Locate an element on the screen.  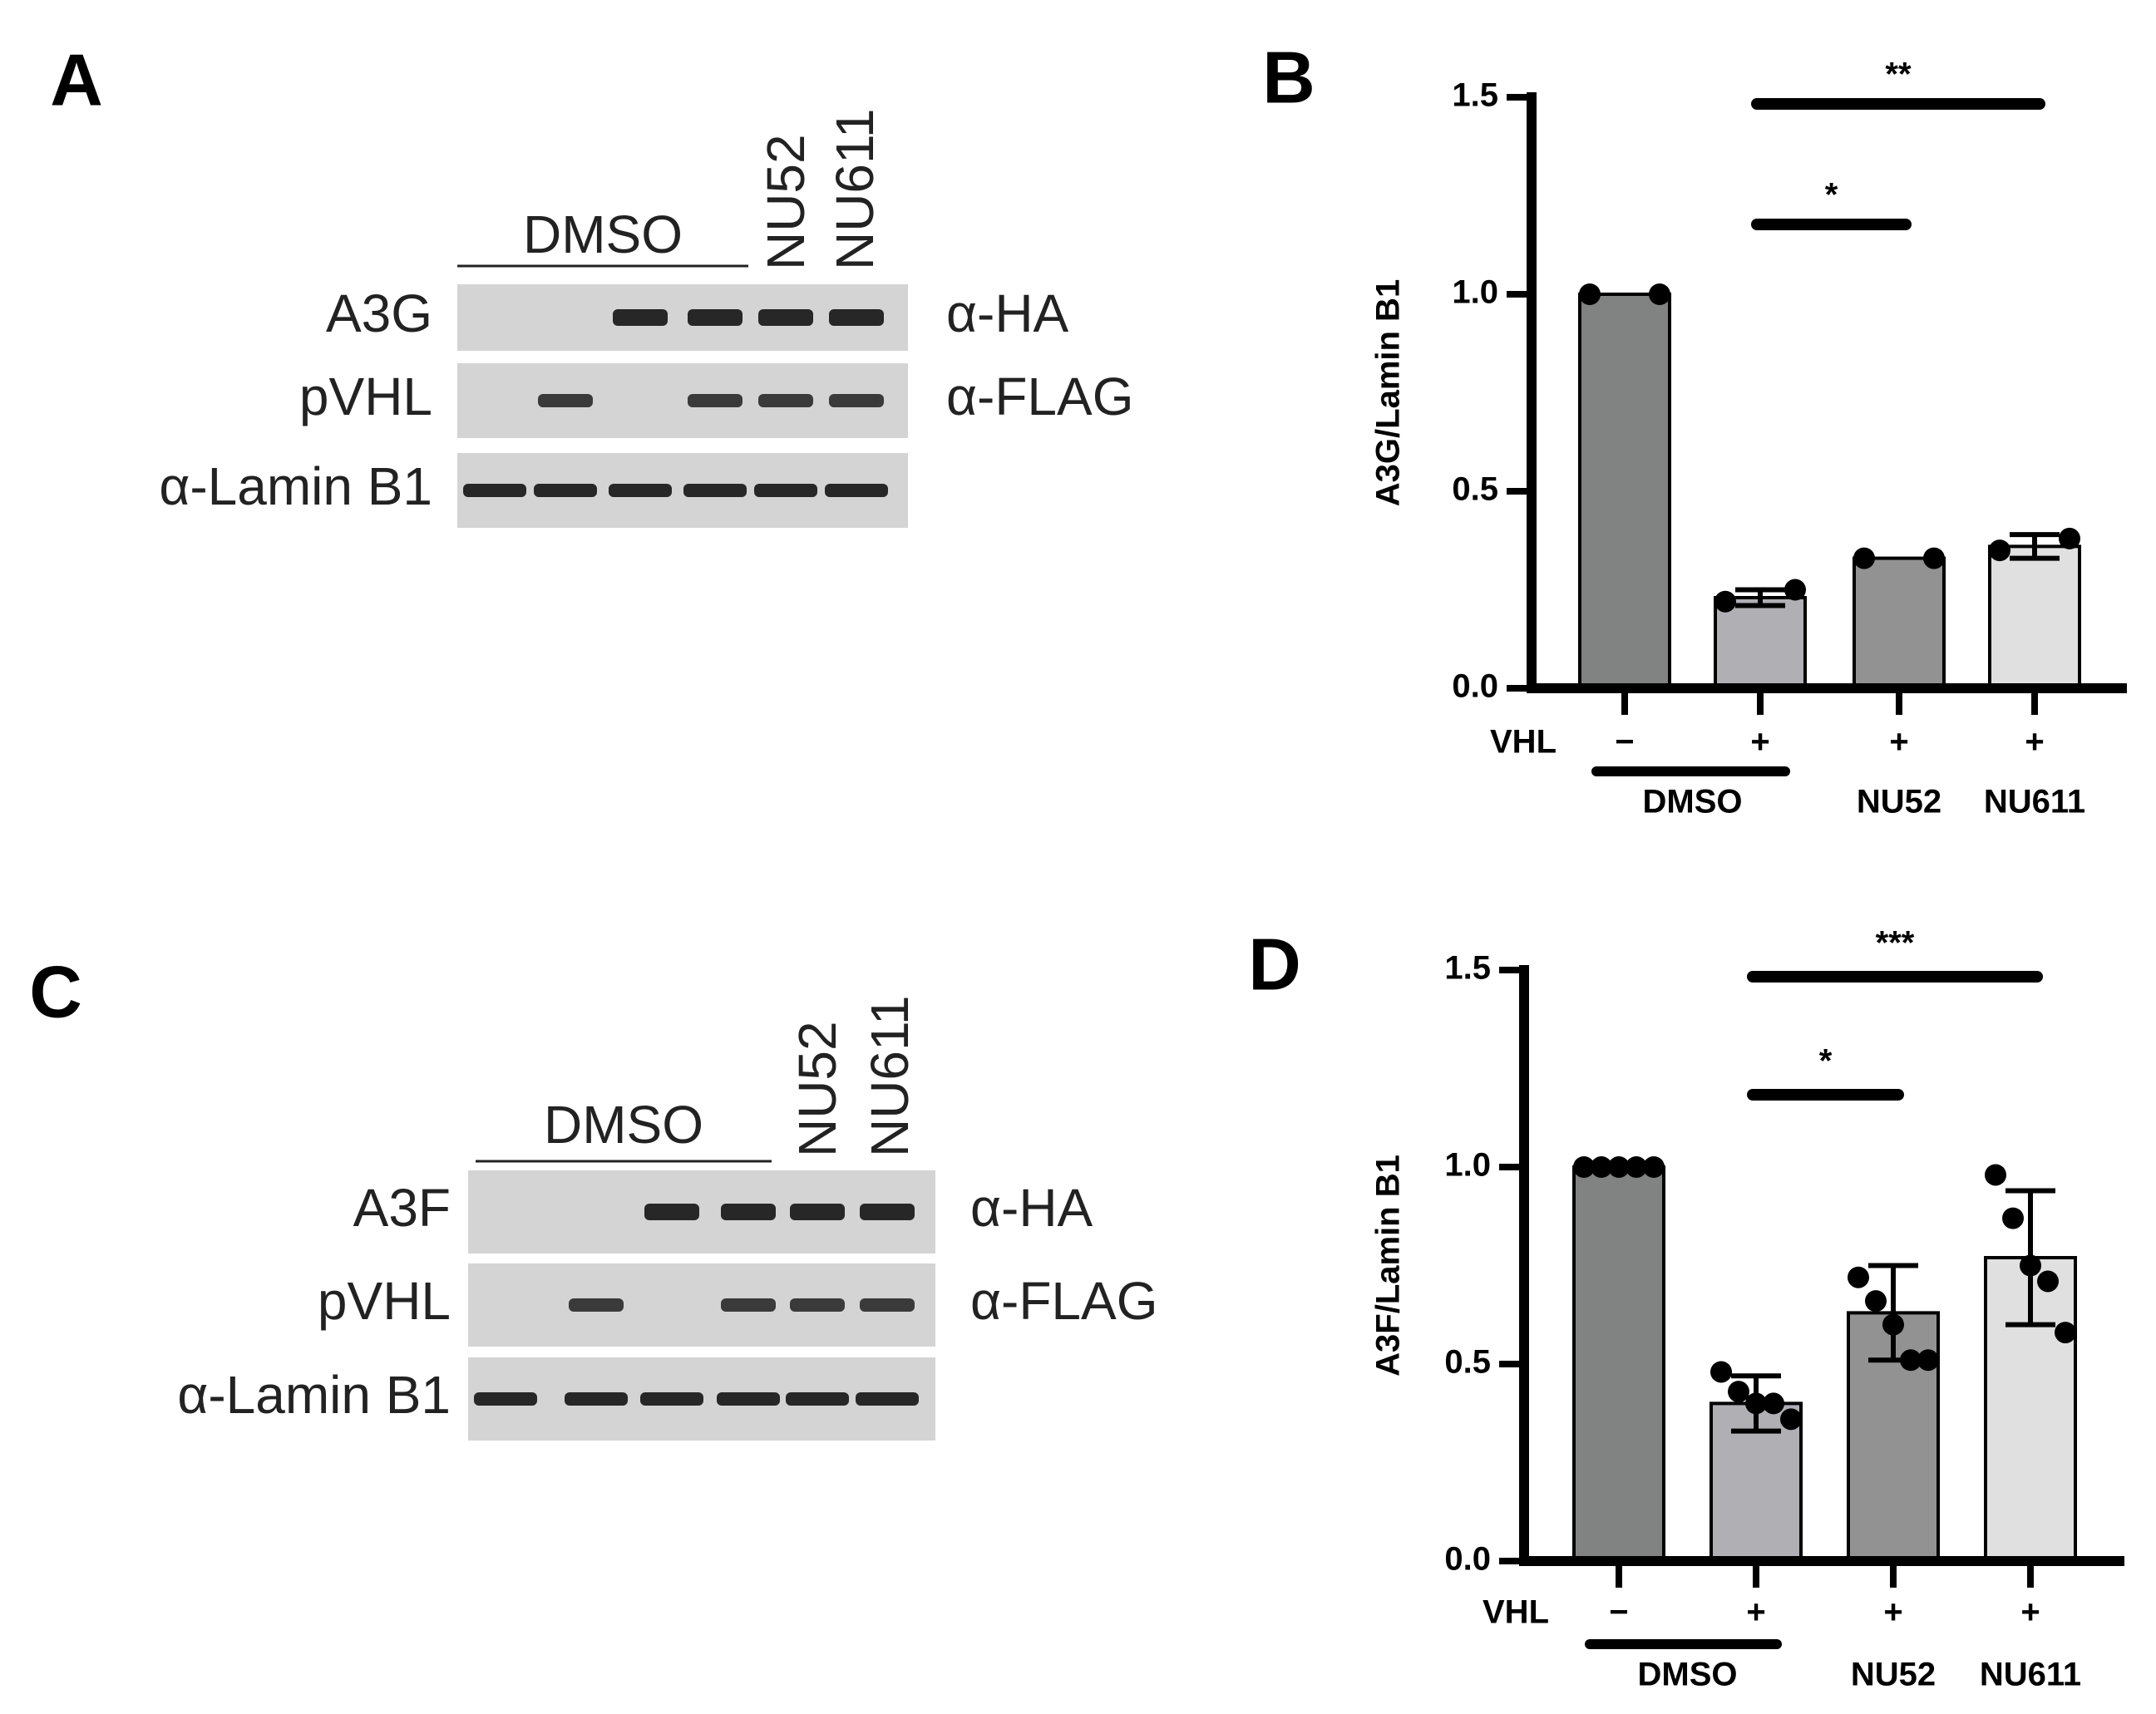
panel-letter: A is located at coordinates (76, 80).